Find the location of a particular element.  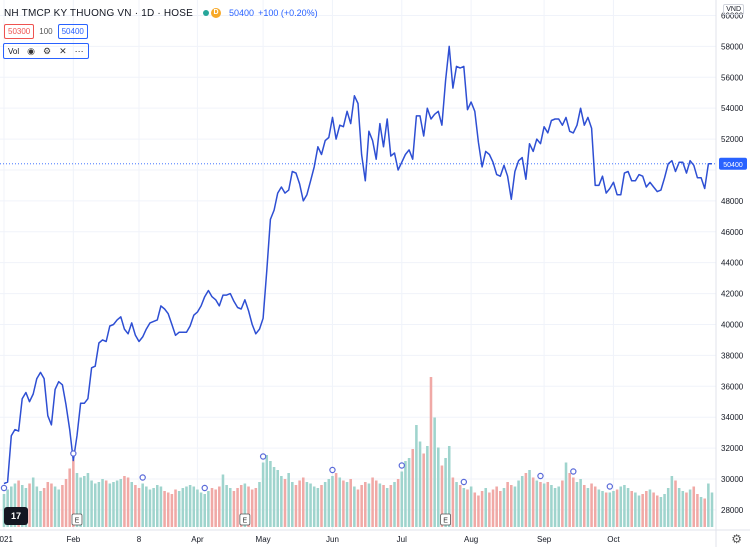

y-tick-label: 54000 is located at coordinates (732, 108).